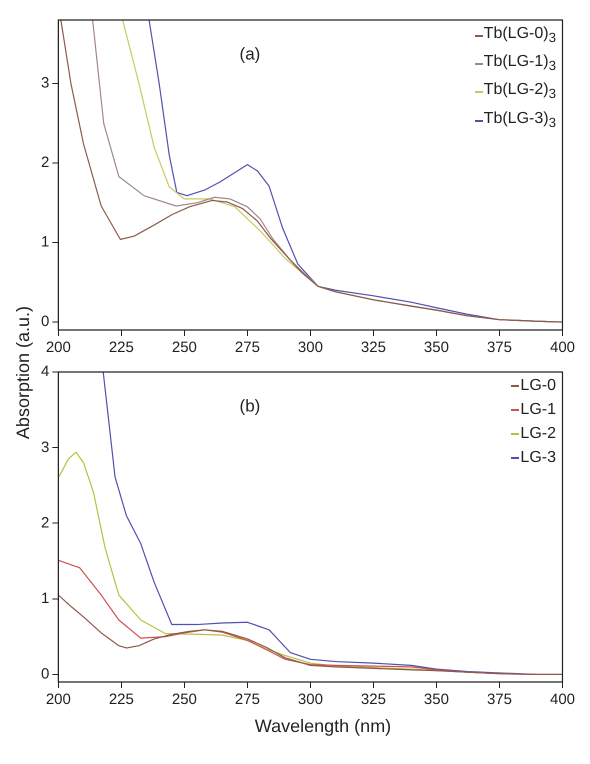 This screenshot has width=590, height=764. What do you see at coordinates (520, 120) in the screenshot?
I see `legend-label: Tb(LG-3)$_{3}$` at bounding box center [520, 120].